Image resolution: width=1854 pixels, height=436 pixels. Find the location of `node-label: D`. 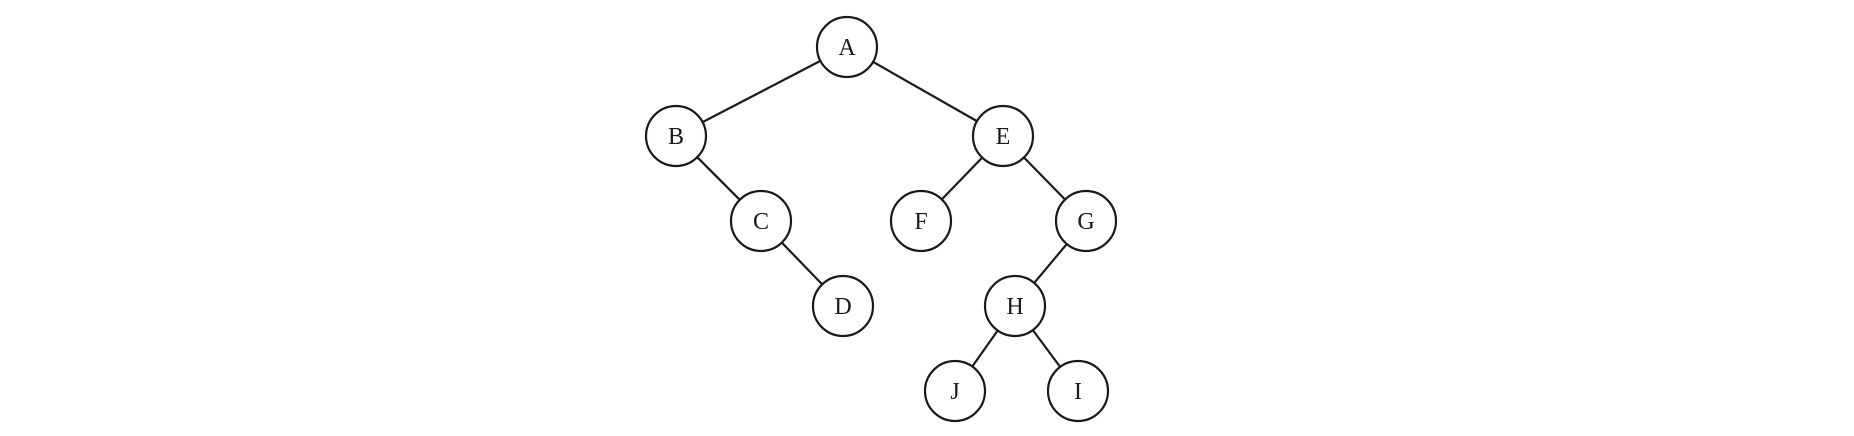

node-label: D is located at coordinates (842, 307).